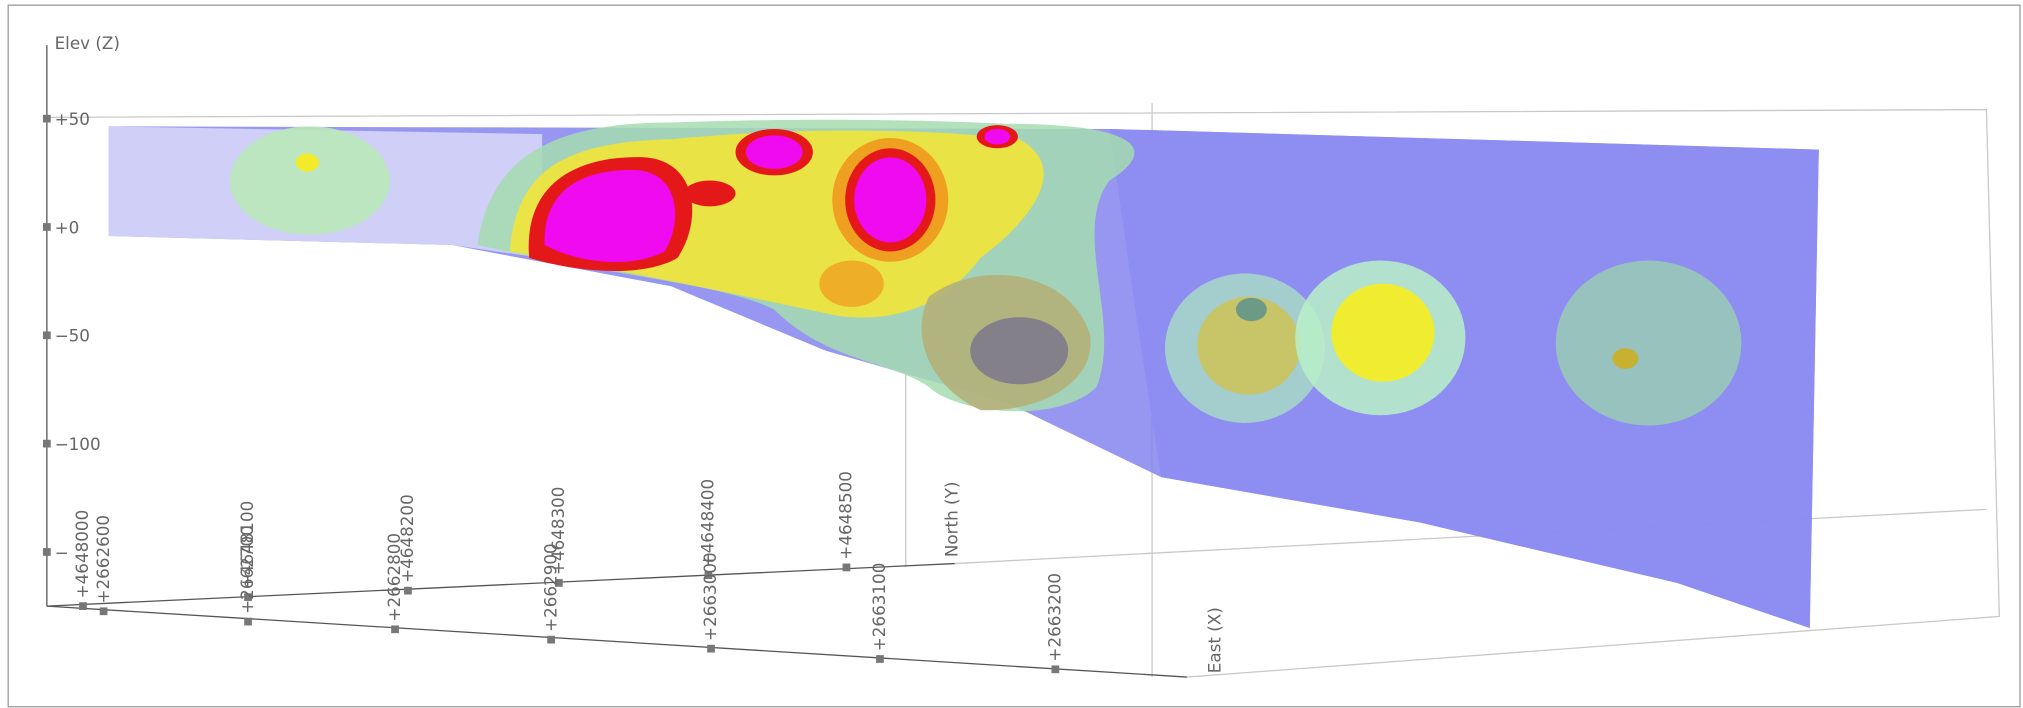 This screenshot has width=2023, height=708. Describe the element at coordinates (72, 336) in the screenshot. I see `z-tick-label: −50` at that location.